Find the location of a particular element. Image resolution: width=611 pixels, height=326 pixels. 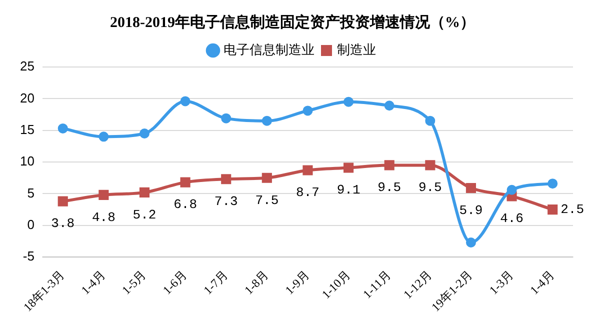

data-label: 5.9 is located at coordinates (471, 210).